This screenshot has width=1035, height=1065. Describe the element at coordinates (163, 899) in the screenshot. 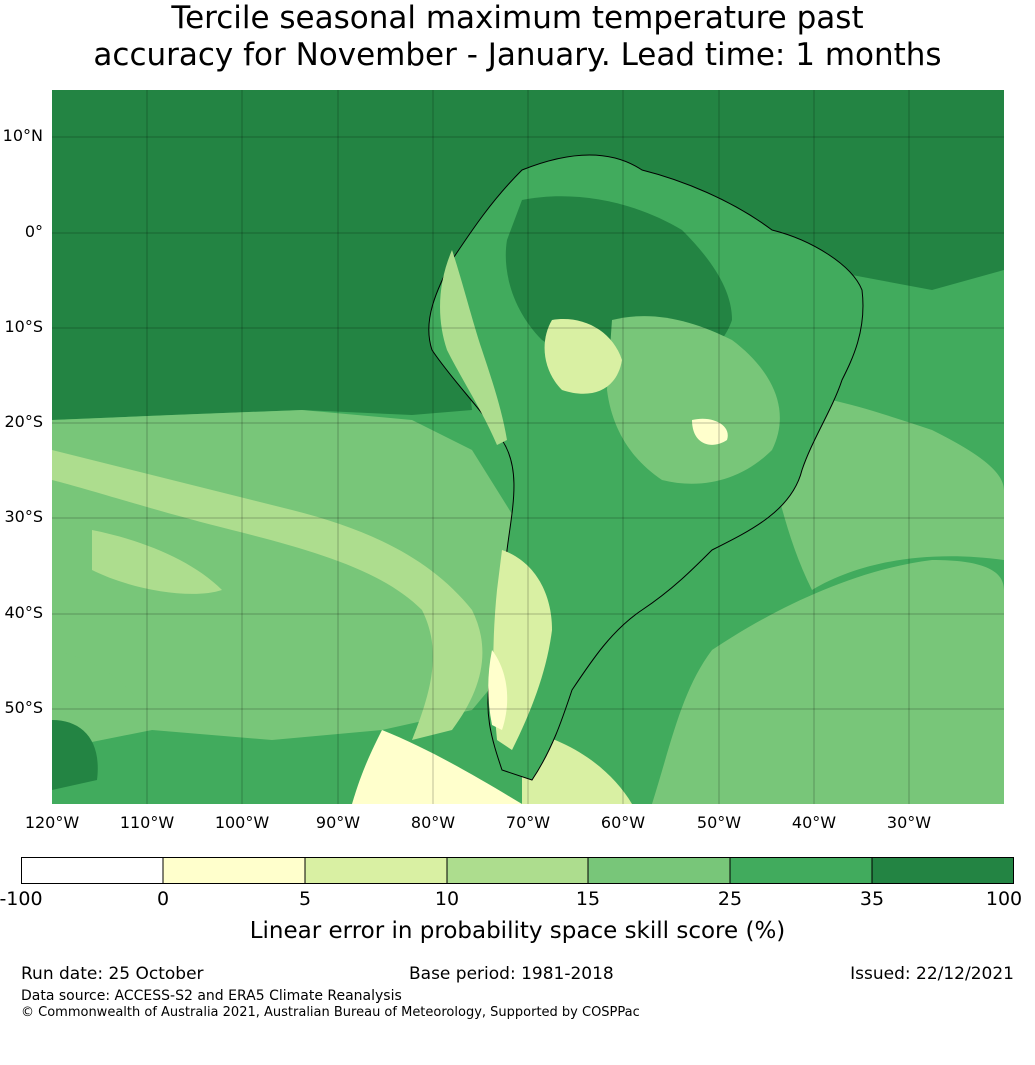

I see `colorbar-tick-0: 0` at that location.